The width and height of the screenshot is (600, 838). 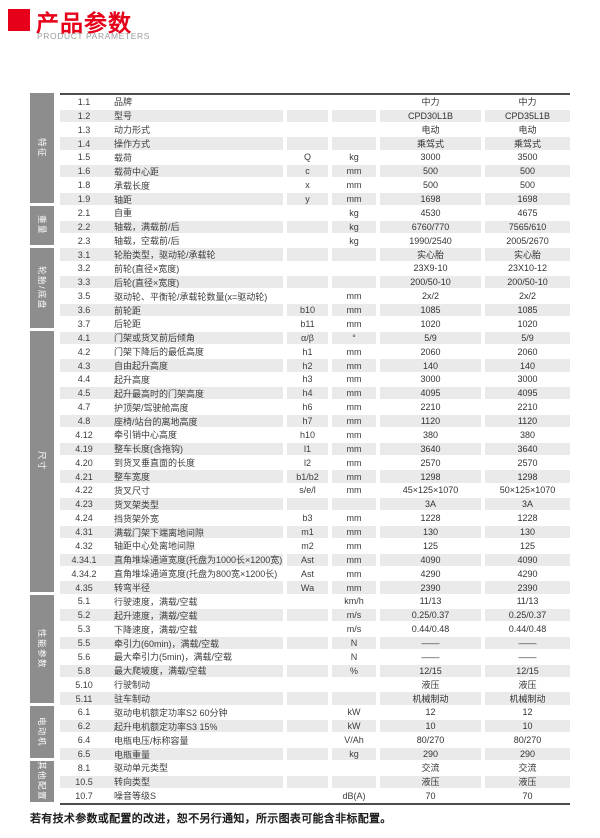 What do you see at coordinates (527, 726) in the screenshot?
I see `value-cpd35l1b: 10` at bounding box center [527, 726].